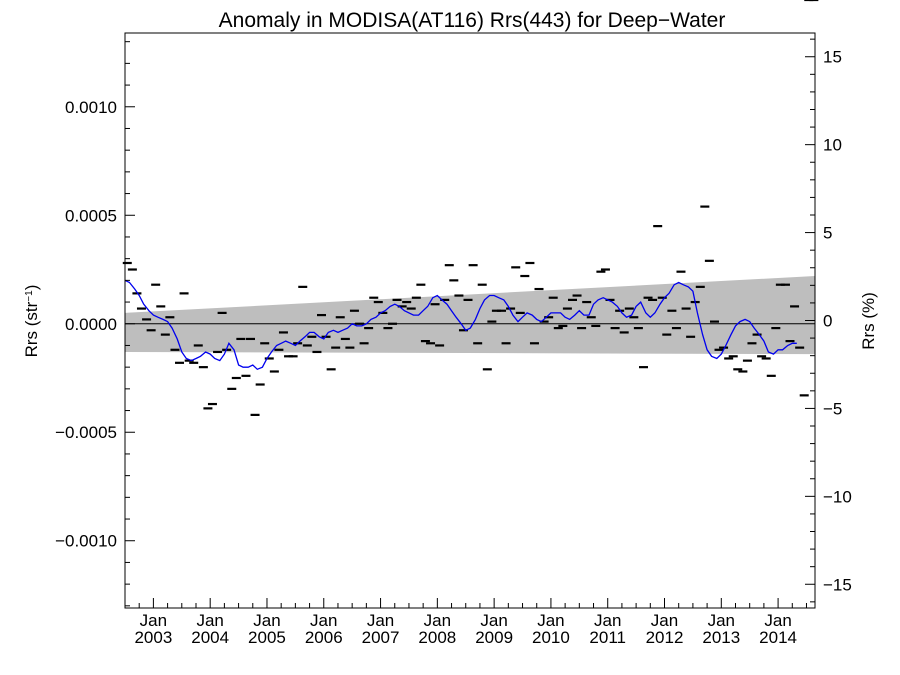  What do you see at coordinates (86, 432) in the screenshot?
I see `y-tick-label-left: −0.0005` at bounding box center [86, 432].